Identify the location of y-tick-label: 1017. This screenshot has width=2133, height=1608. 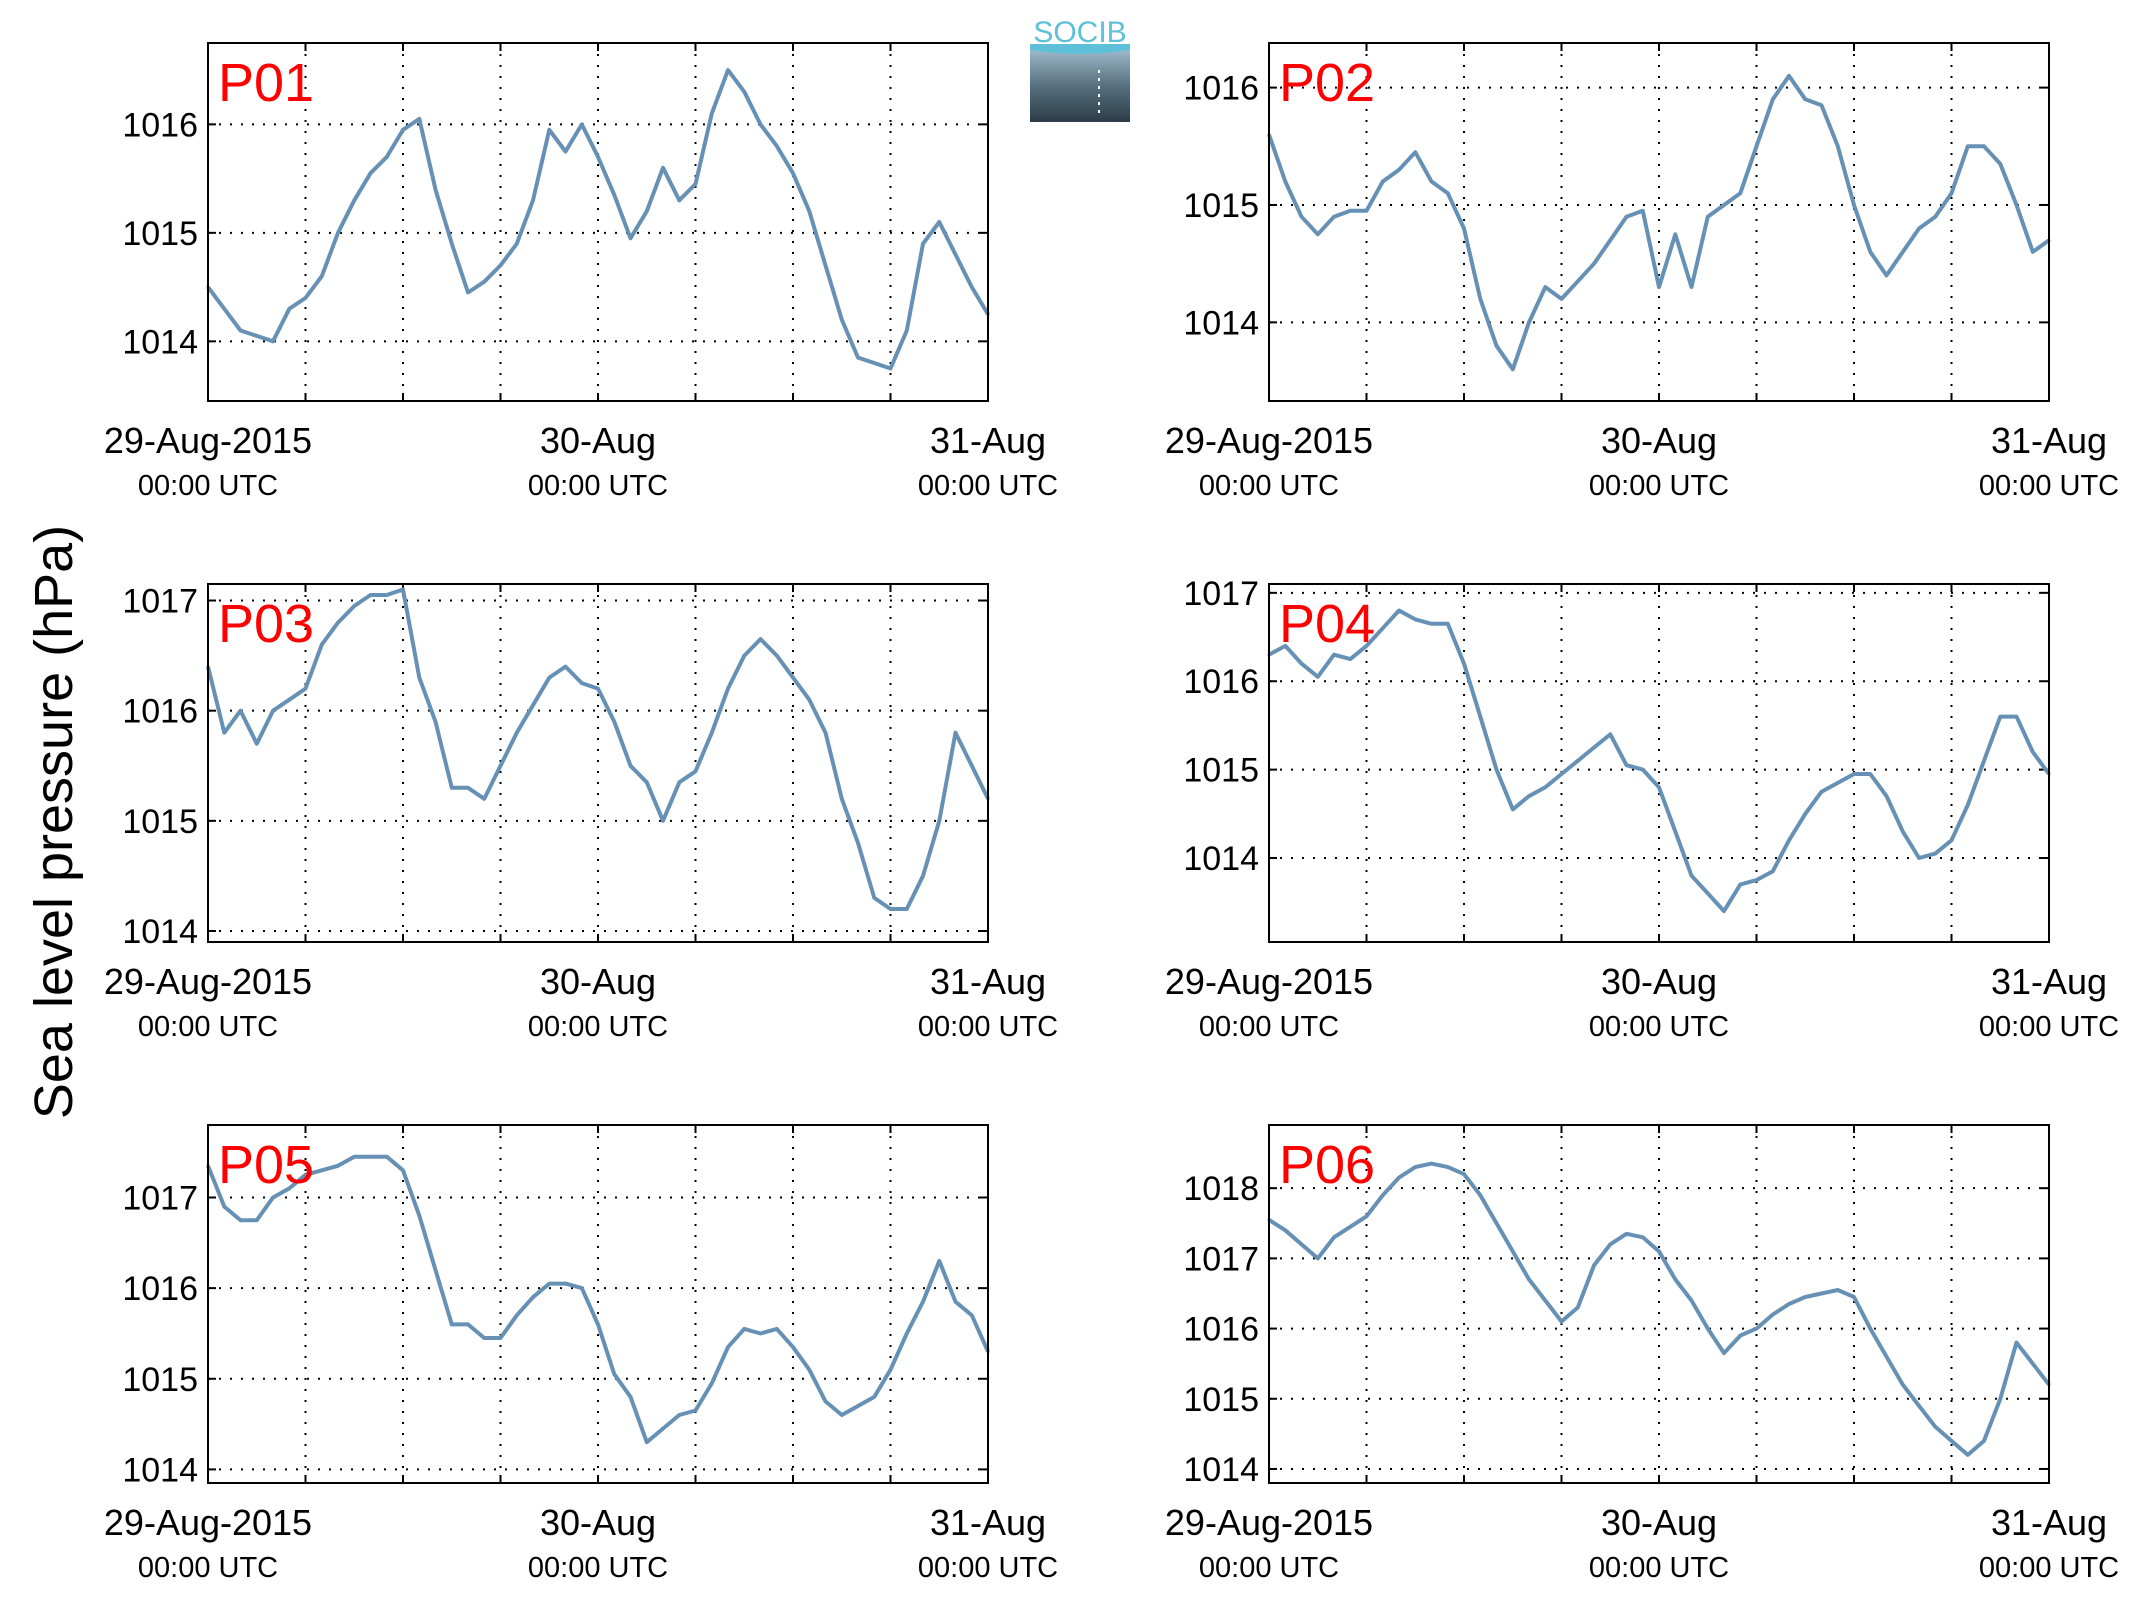
(1221, 1259).